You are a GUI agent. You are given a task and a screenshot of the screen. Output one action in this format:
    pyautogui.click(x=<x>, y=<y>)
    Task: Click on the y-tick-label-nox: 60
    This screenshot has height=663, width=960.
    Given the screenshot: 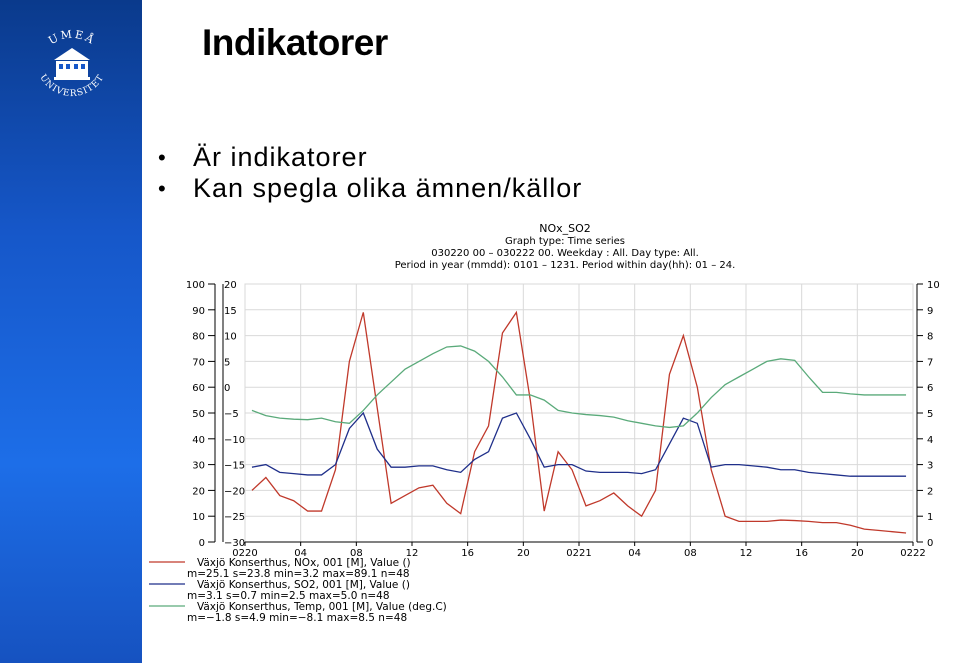 What is the action you would take?
    pyautogui.click(x=198, y=388)
    